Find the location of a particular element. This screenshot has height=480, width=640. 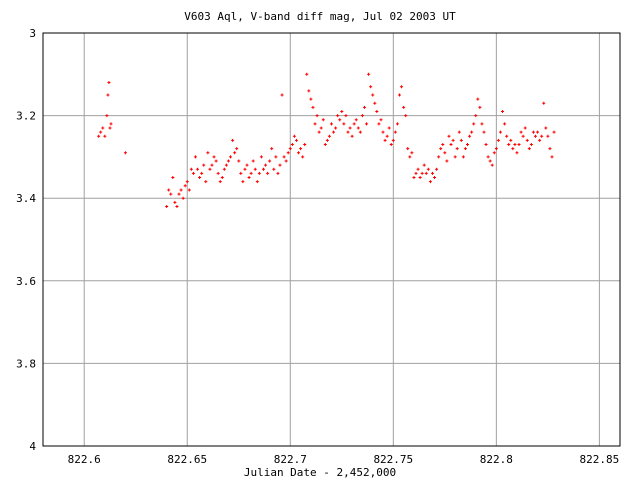

x-tick-label: 822.6 is located at coordinates (84, 459).